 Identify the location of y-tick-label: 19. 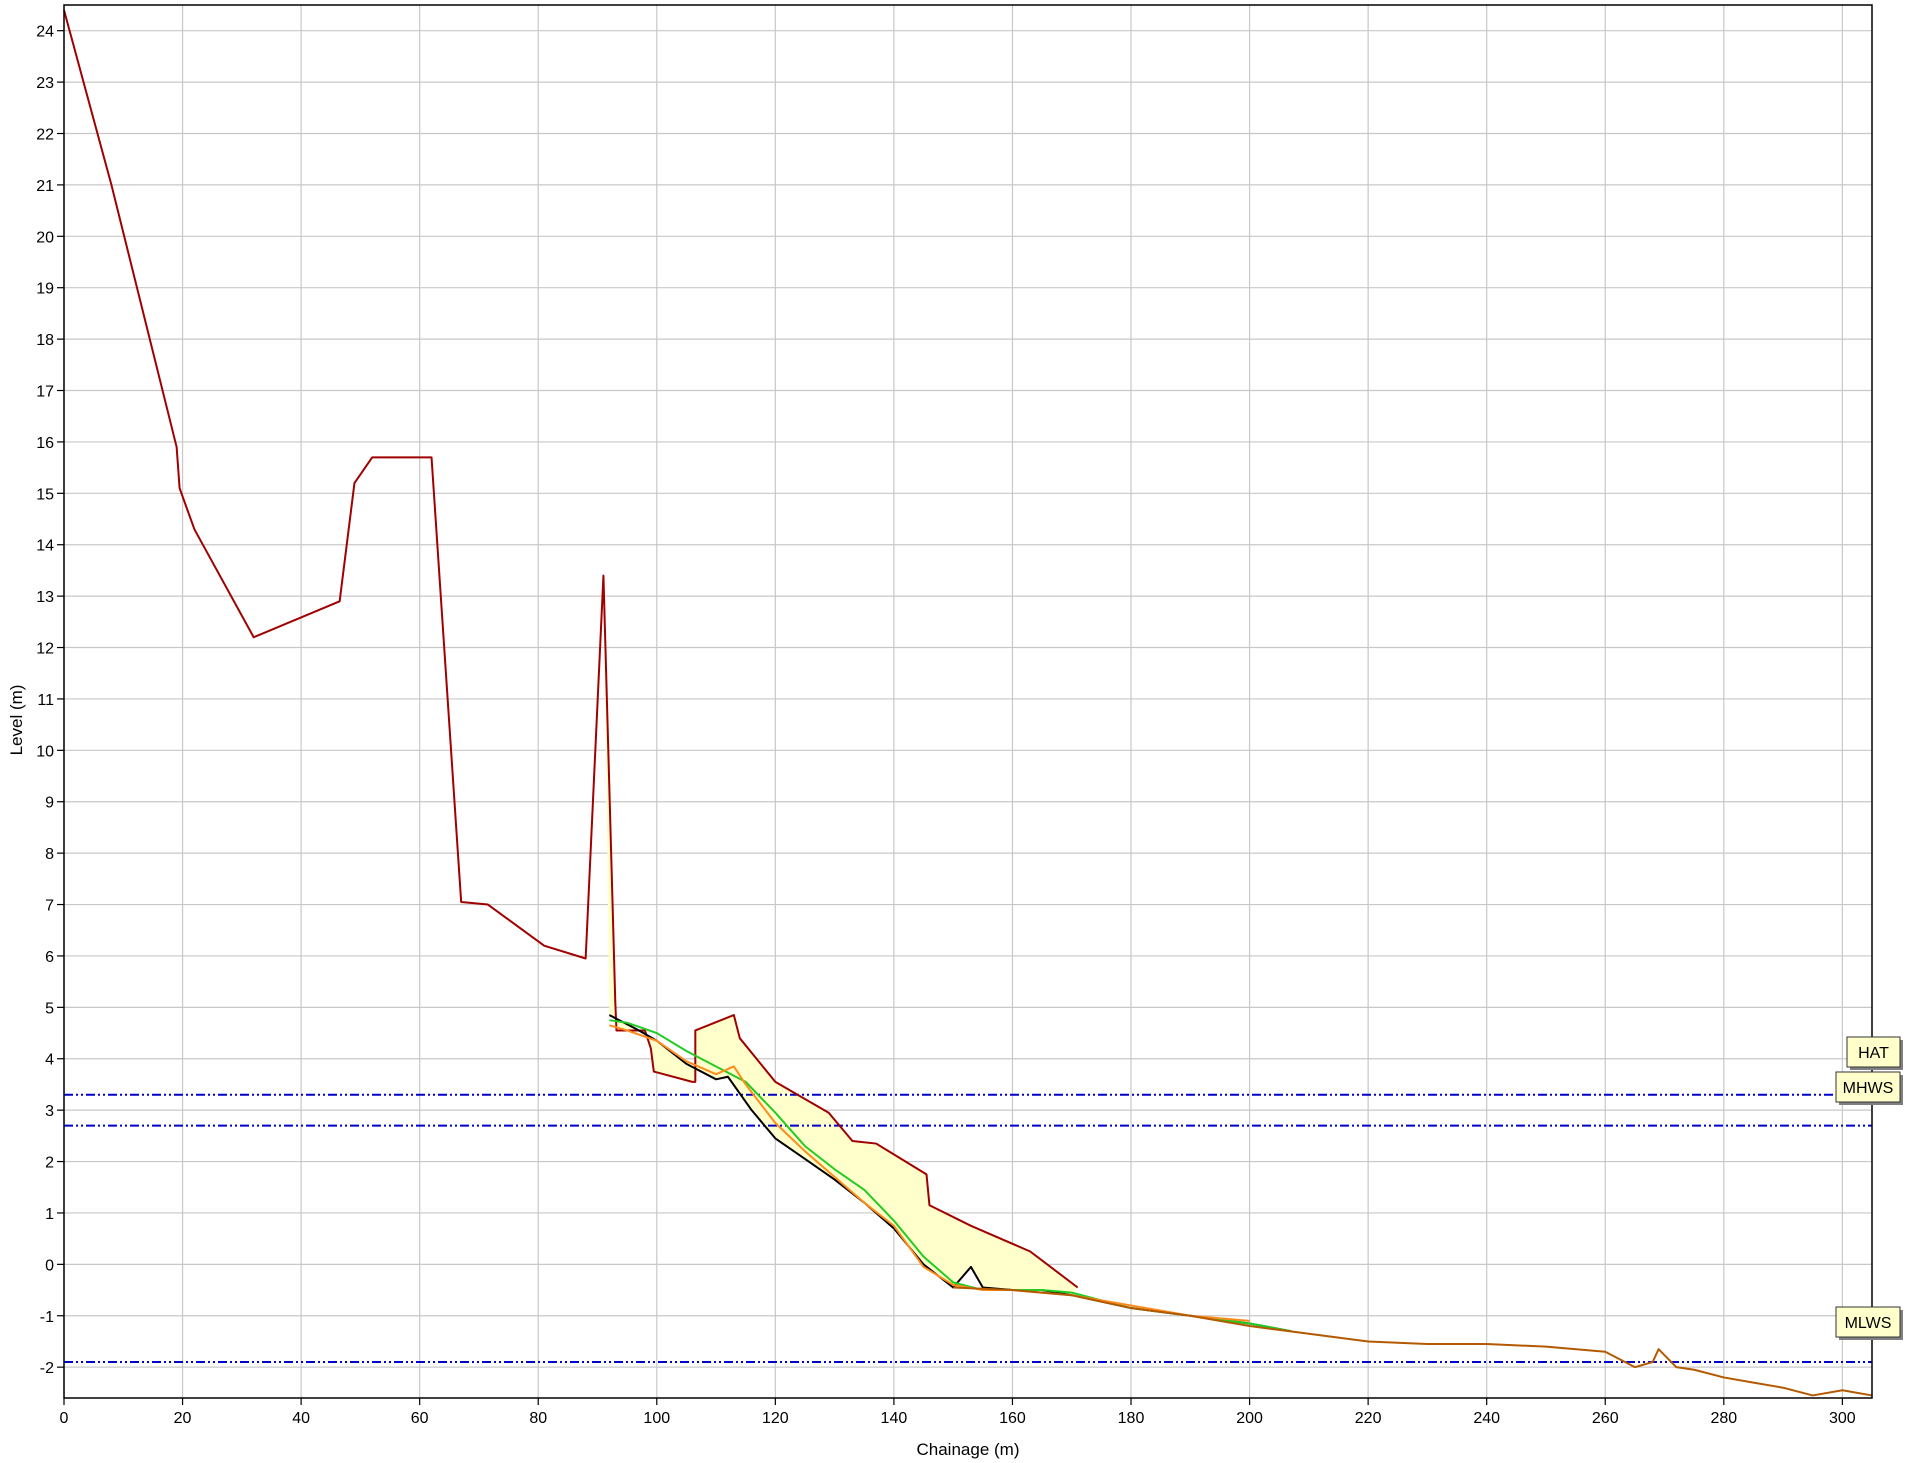
(45, 289).